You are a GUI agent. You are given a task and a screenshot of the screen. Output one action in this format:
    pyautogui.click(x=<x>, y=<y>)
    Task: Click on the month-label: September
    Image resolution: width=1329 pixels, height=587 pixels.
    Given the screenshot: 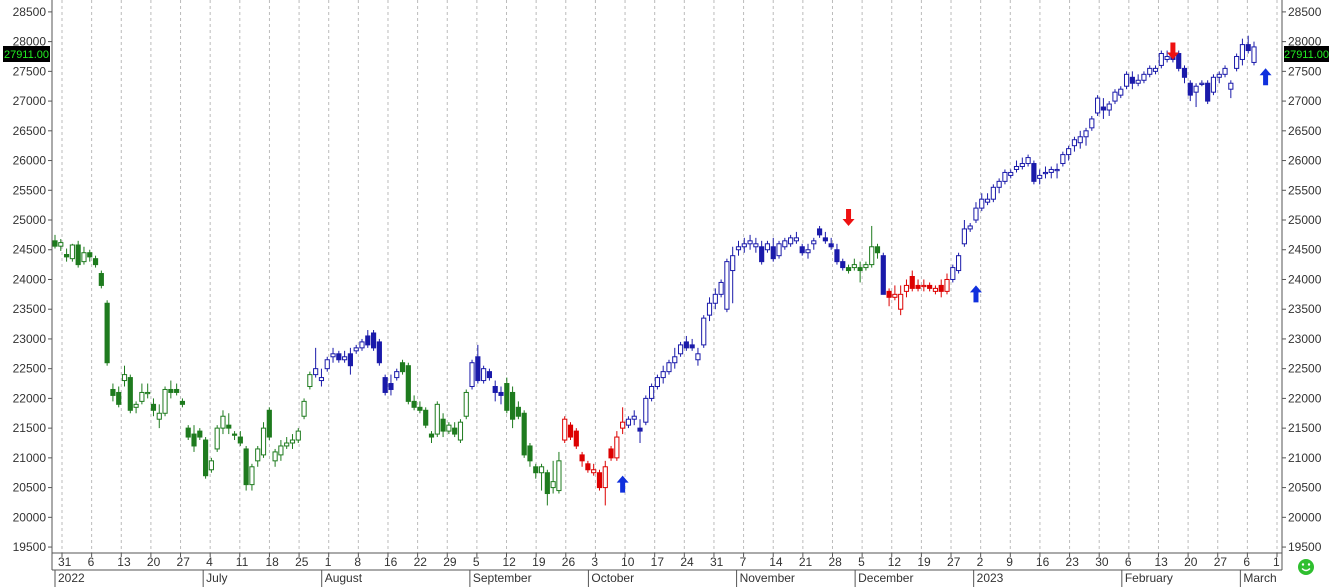 What is the action you would take?
    pyautogui.click(x=502, y=578)
    